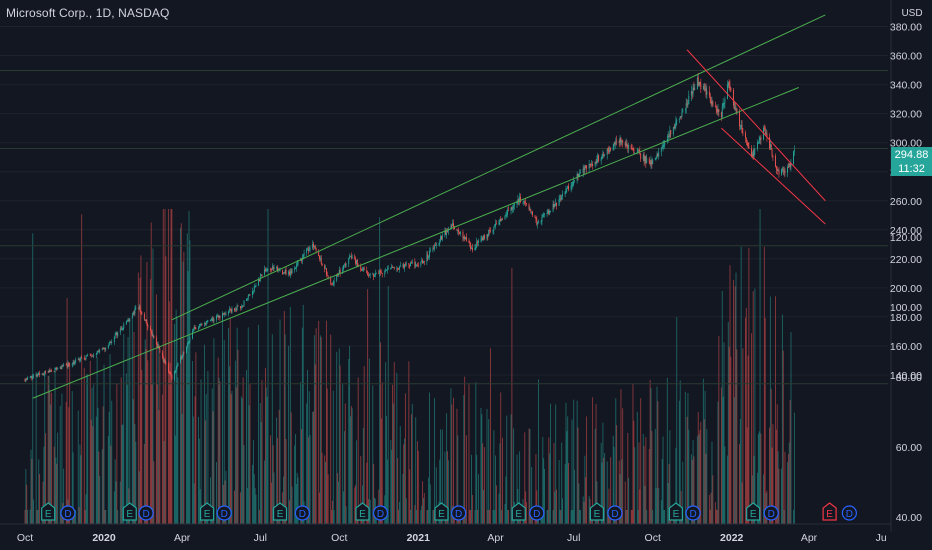 This screenshot has width=932, height=550. I want to click on time-axis: Oct 2020 Apr Jul Oct 2021 Apr Jul Oct 2022 Apr Ju, so click(452, 538).